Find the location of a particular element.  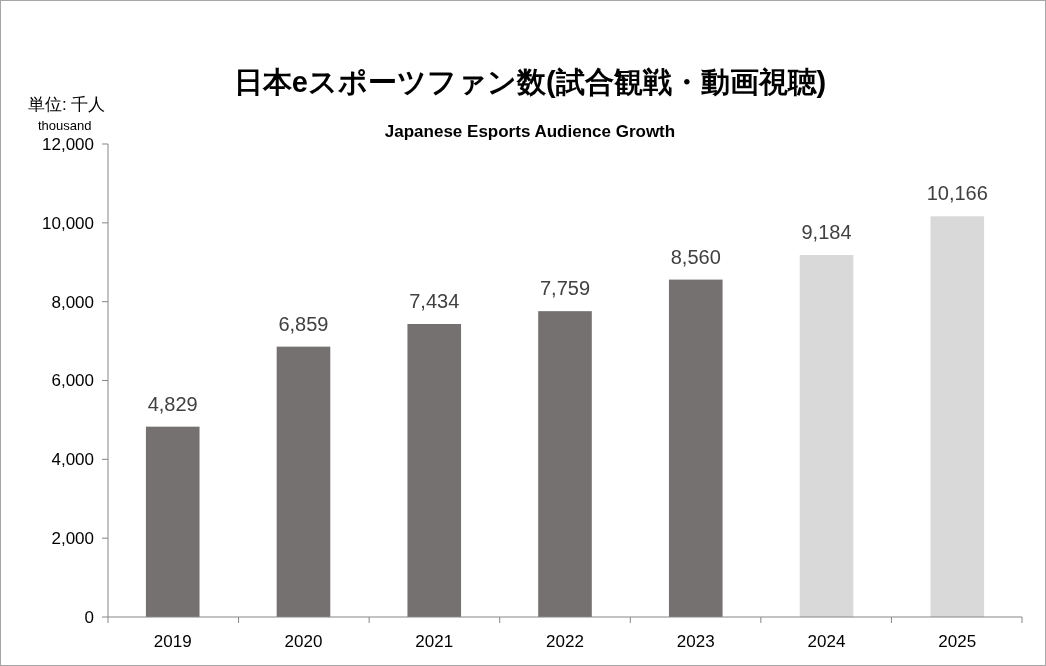

x-tick-label: 2019 is located at coordinates (172, 641).